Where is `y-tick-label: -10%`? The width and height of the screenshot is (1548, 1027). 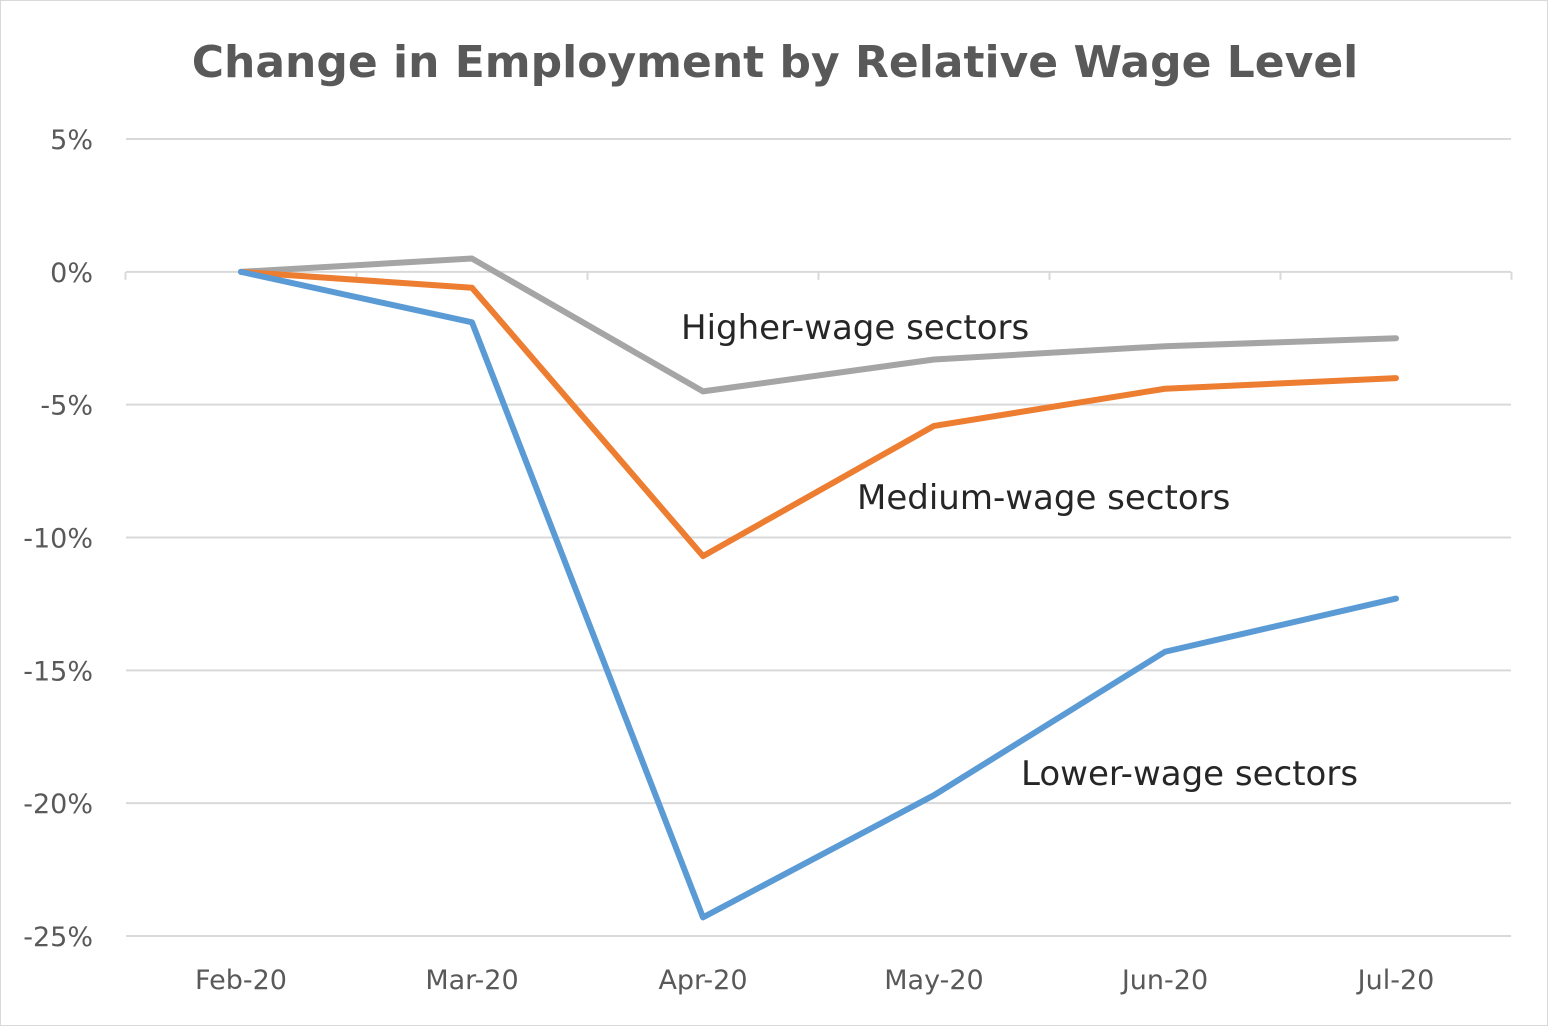
y-tick-label: -10% is located at coordinates (58, 539).